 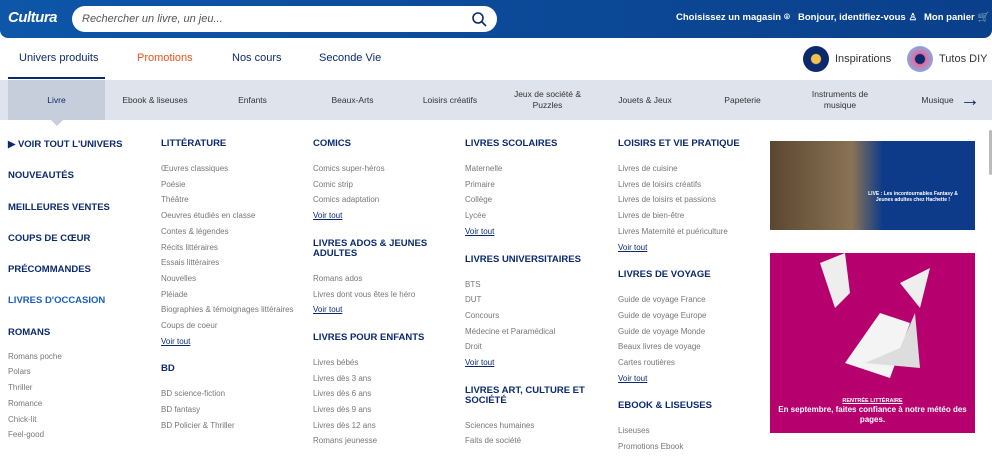 What do you see at coordinates (370, 248) in the screenshot?
I see `group-heading: LIVRES ADOS & JEUNES ADULTES` at bounding box center [370, 248].